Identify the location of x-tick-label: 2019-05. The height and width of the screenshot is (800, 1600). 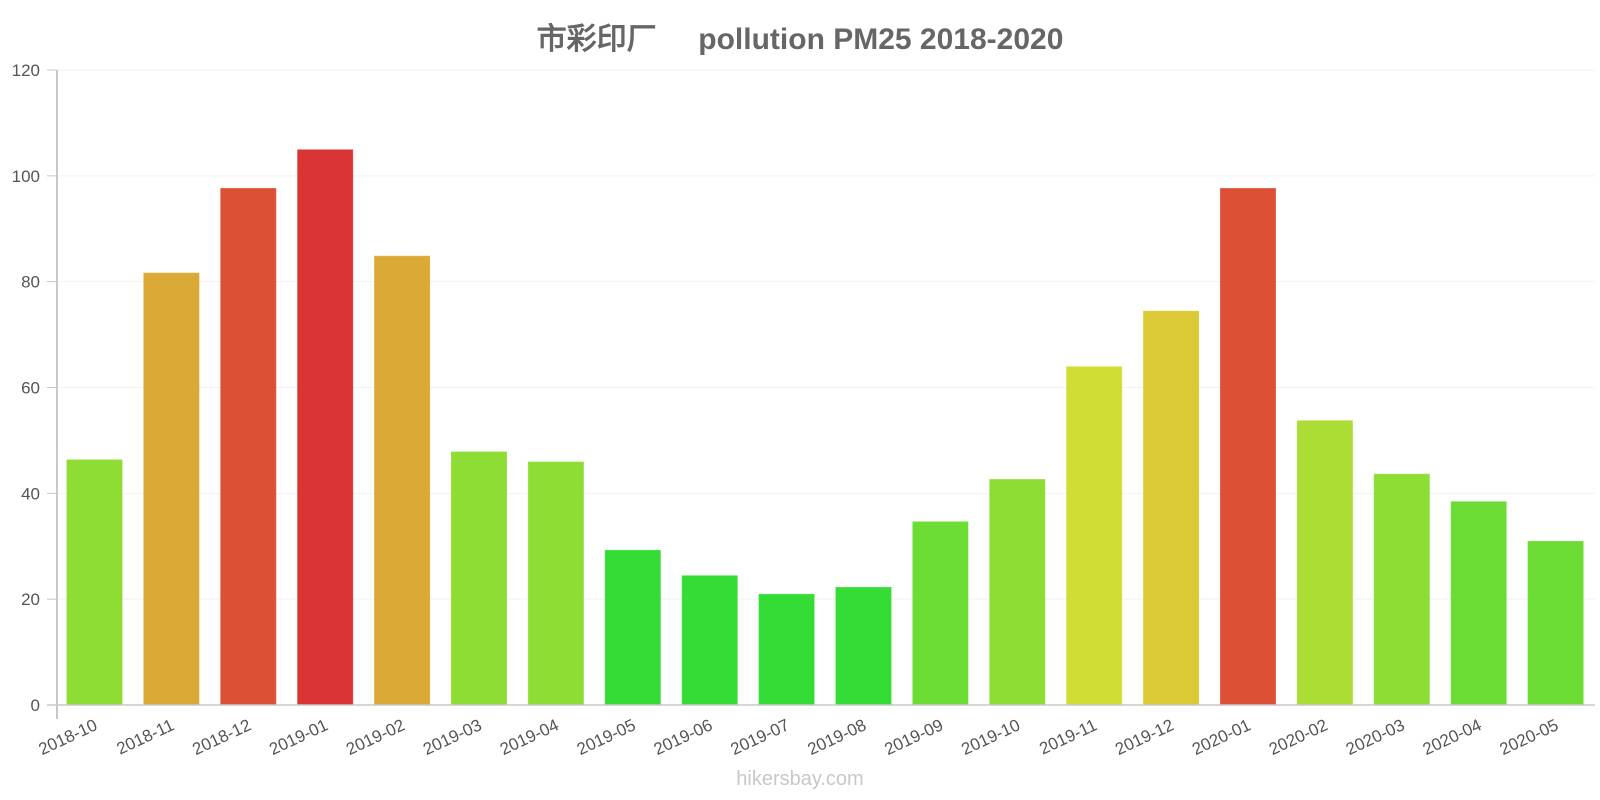
(606, 737).